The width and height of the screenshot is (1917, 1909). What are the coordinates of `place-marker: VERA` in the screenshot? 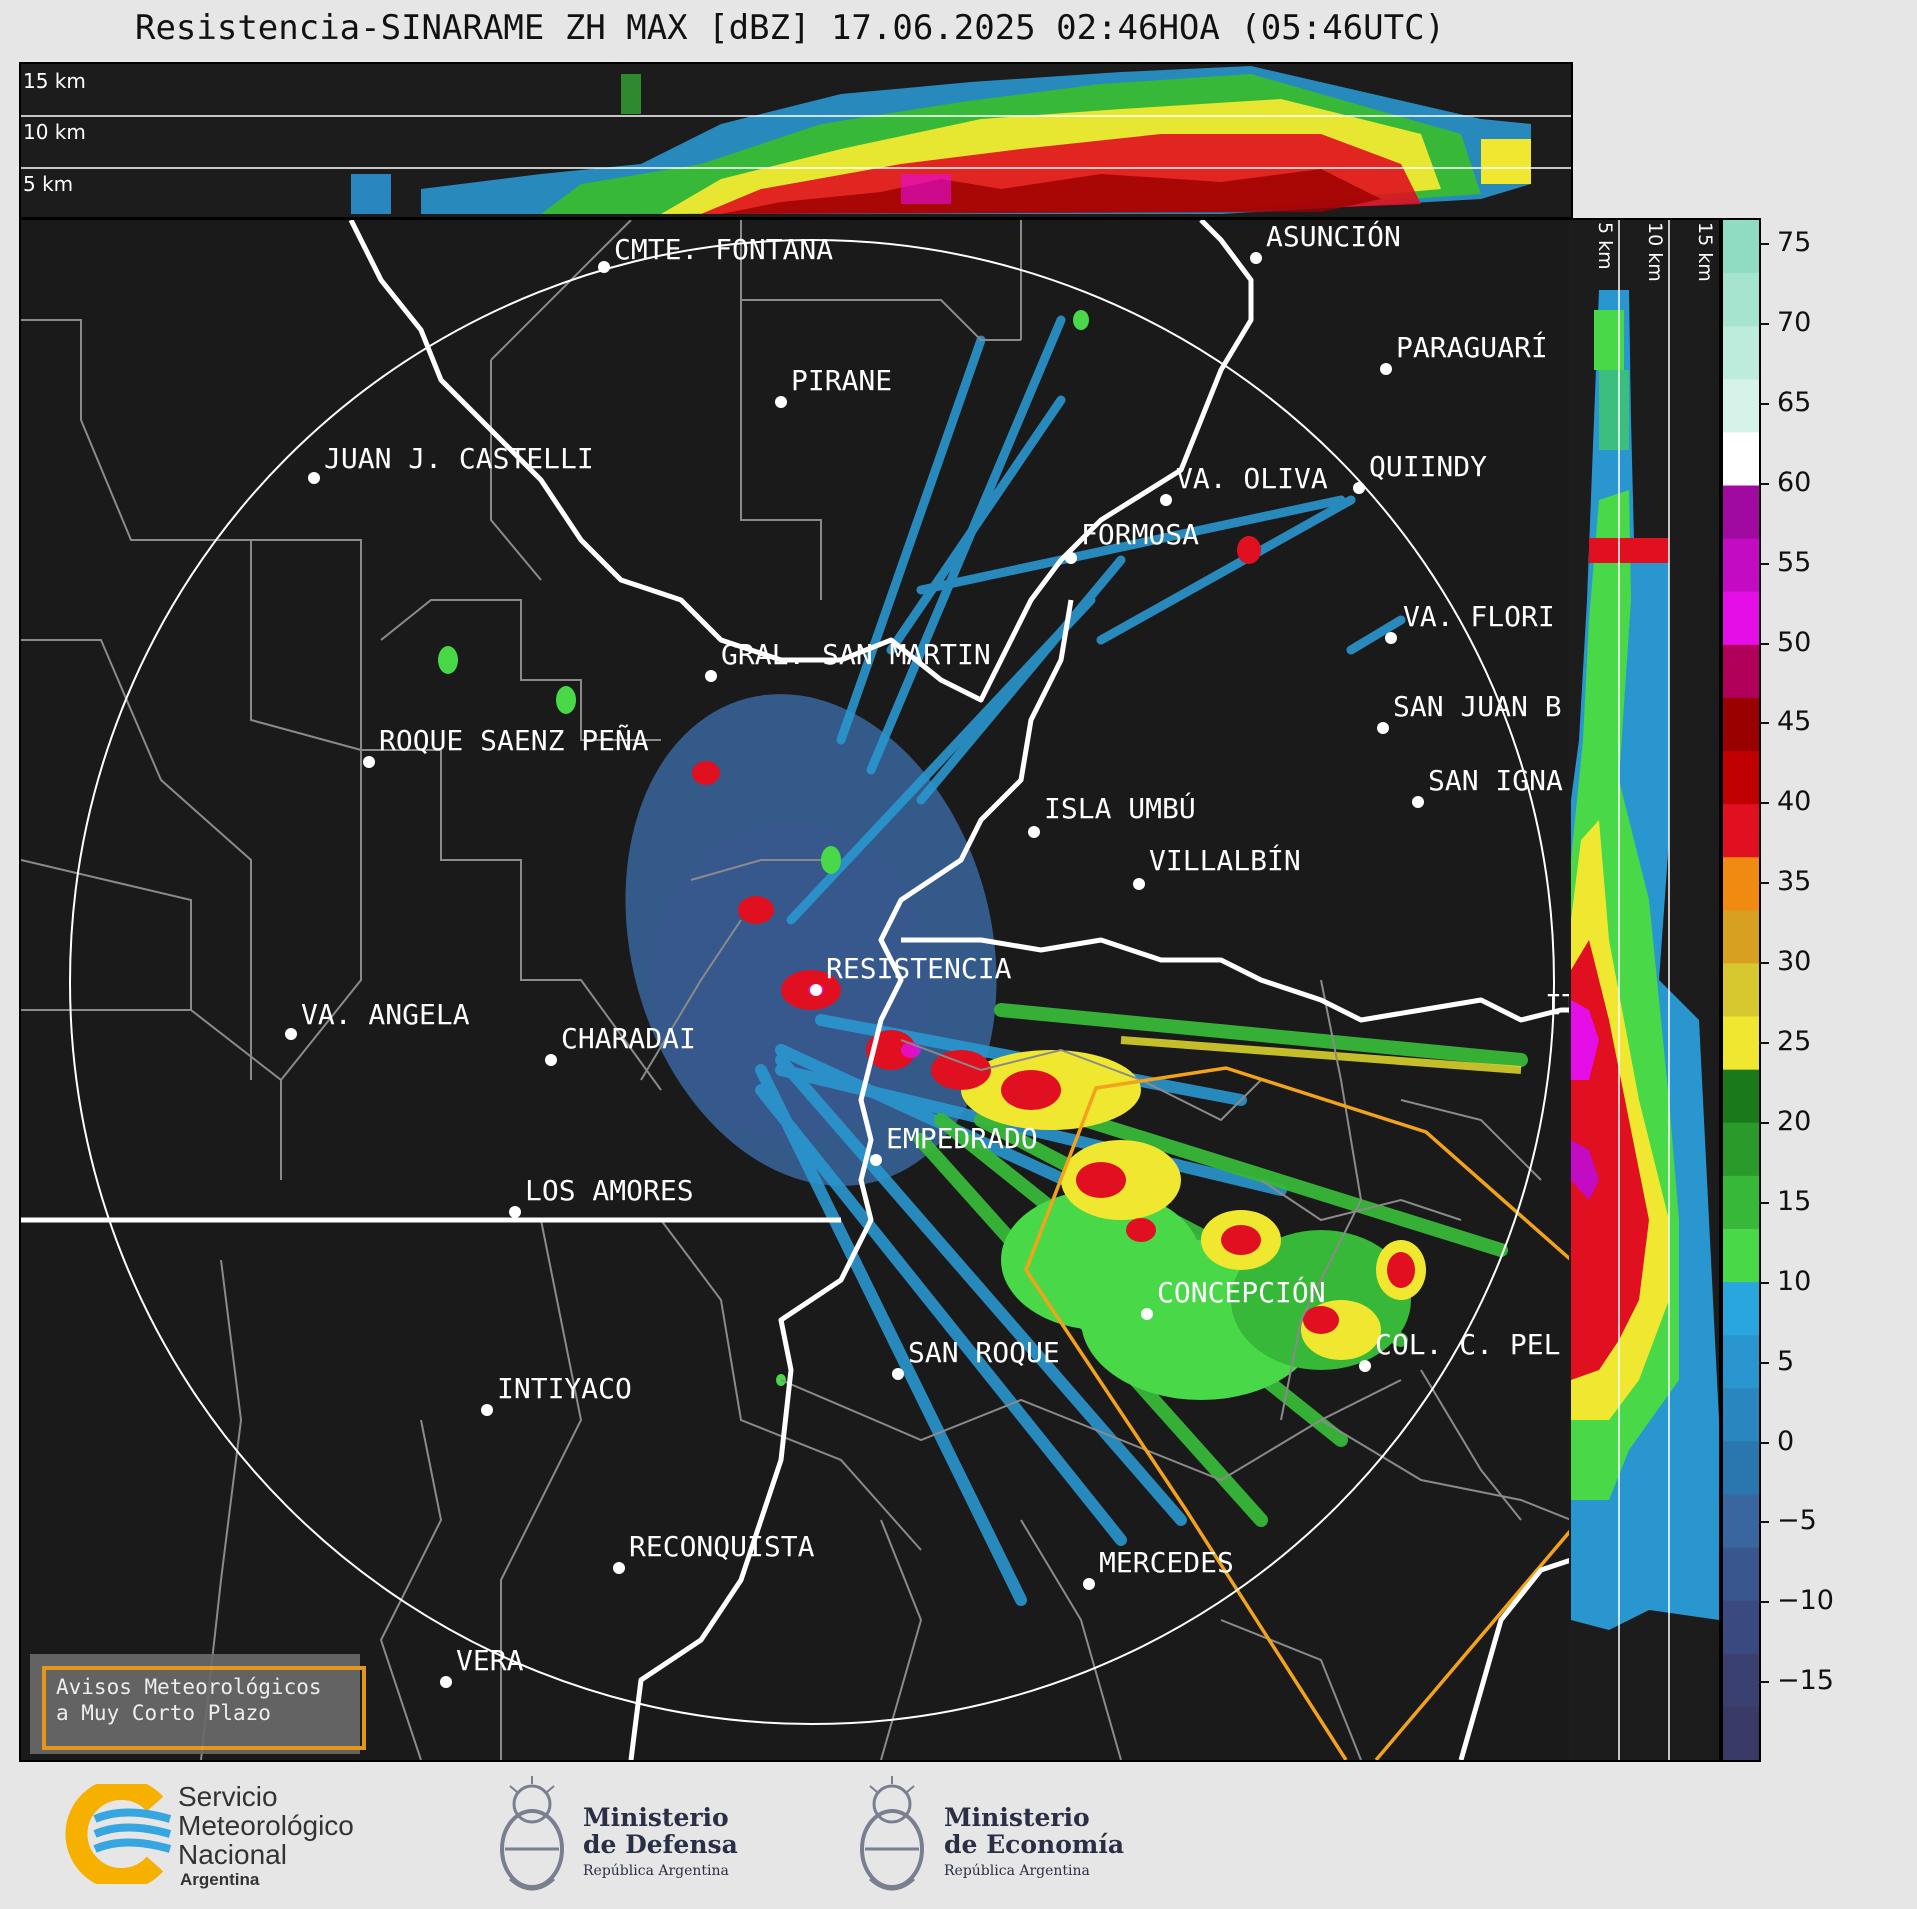 It's located at (482, 1666).